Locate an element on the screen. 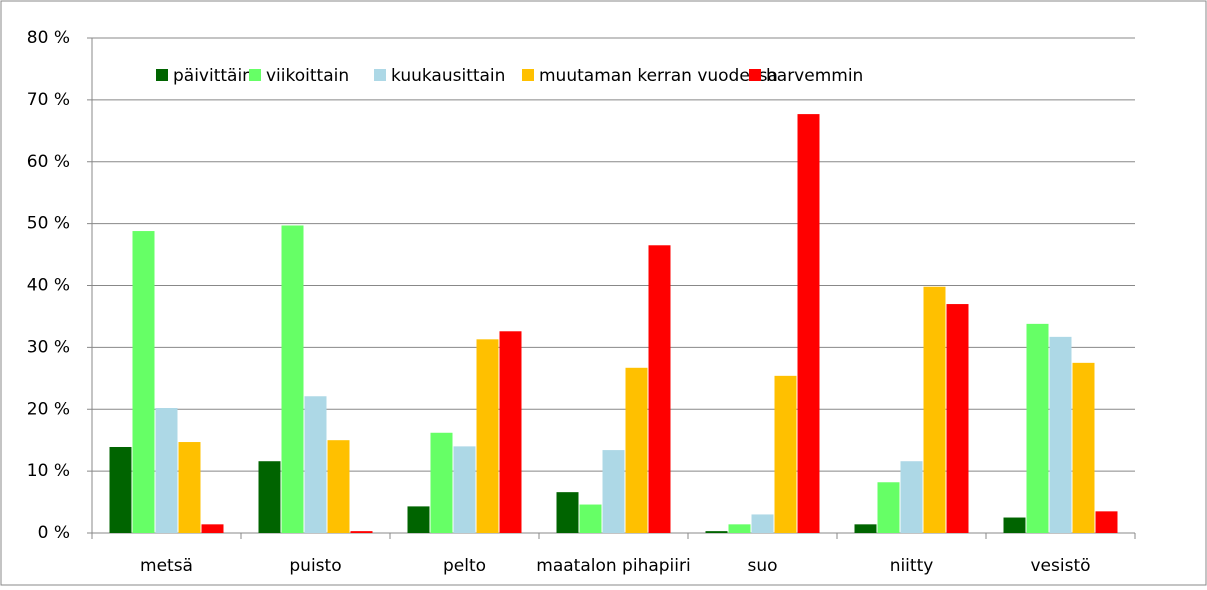  x-tick-label: maatalon pihapiiri is located at coordinates (613, 566).